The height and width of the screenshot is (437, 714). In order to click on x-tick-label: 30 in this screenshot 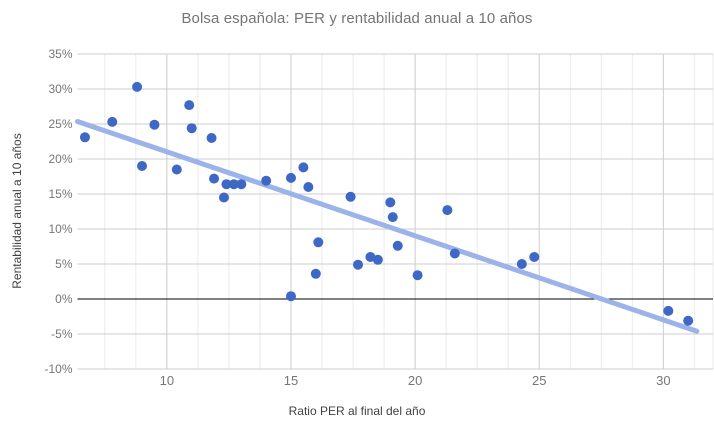, I will do `click(663, 380)`.